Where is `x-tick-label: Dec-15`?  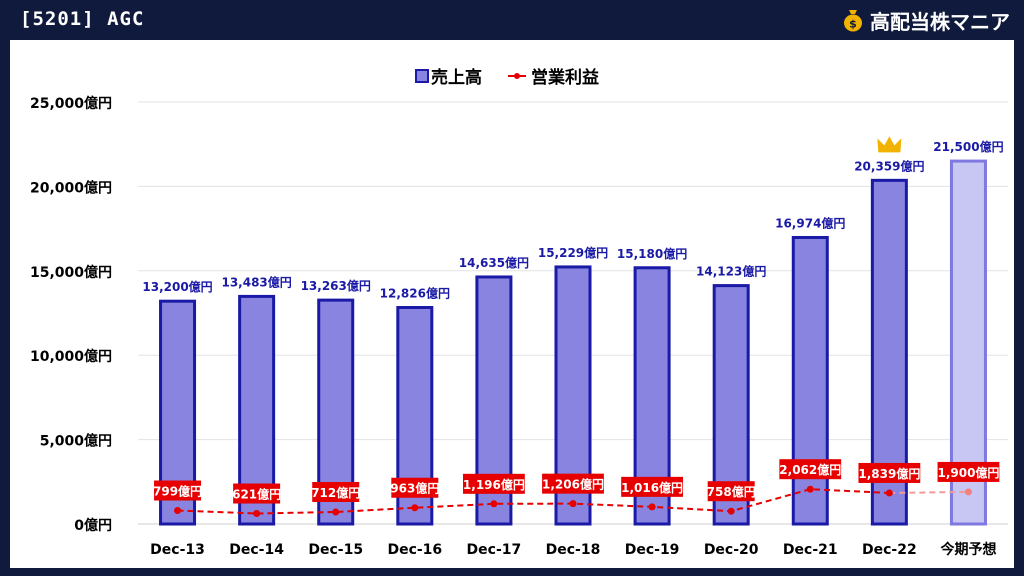 x-tick-label: Dec-15 is located at coordinates (335, 550).